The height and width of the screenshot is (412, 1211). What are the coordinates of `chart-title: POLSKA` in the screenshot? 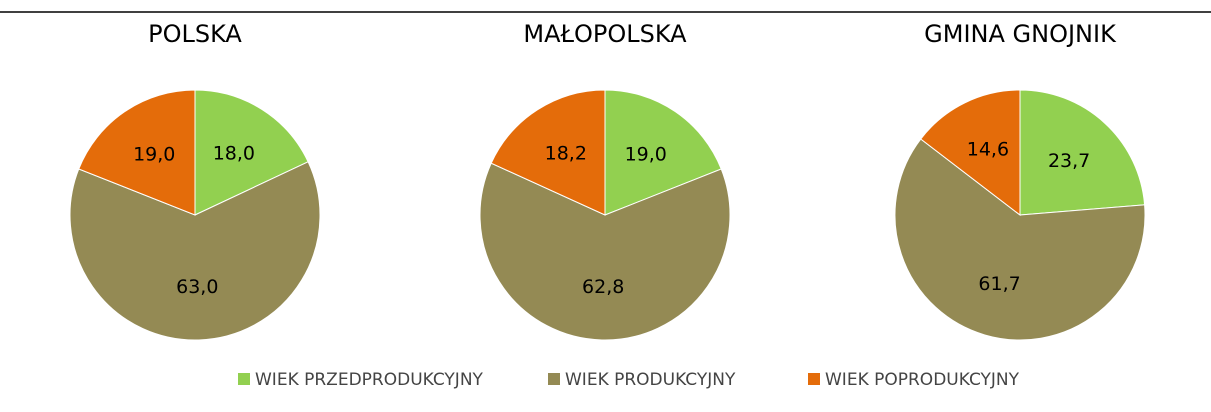 It's located at (195, 34).